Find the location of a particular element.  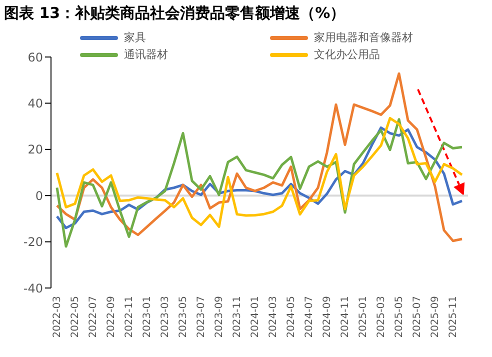

y-tick-label: -40 is located at coordinates (33, 288).